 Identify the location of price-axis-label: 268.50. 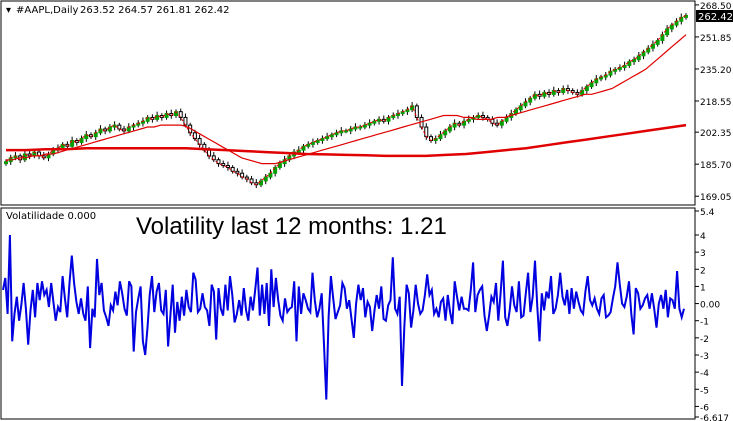
(716, 7).